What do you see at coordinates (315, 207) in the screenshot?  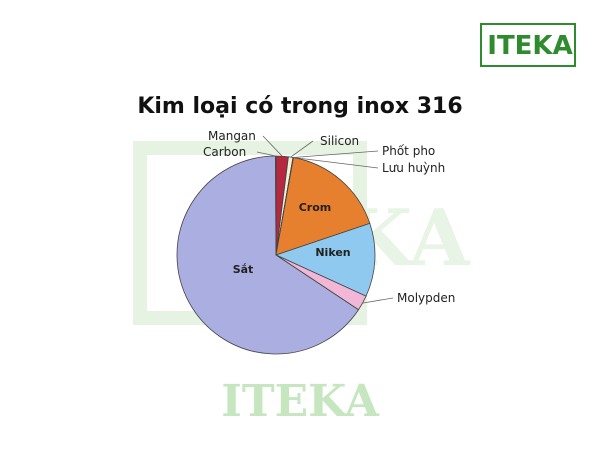 I see `slice-label-inside-4: Crom` at bounding box center [315, 207].